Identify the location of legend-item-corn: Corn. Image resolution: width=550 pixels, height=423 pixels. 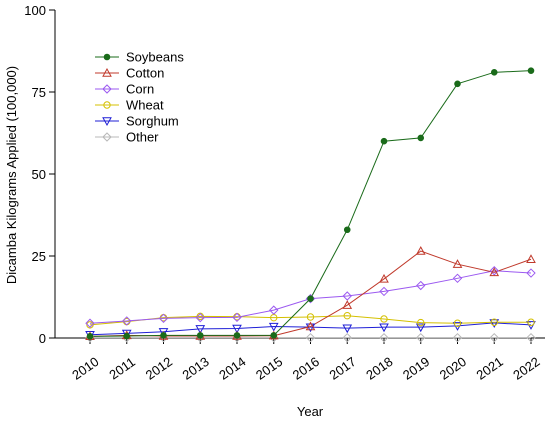
(124, 89).